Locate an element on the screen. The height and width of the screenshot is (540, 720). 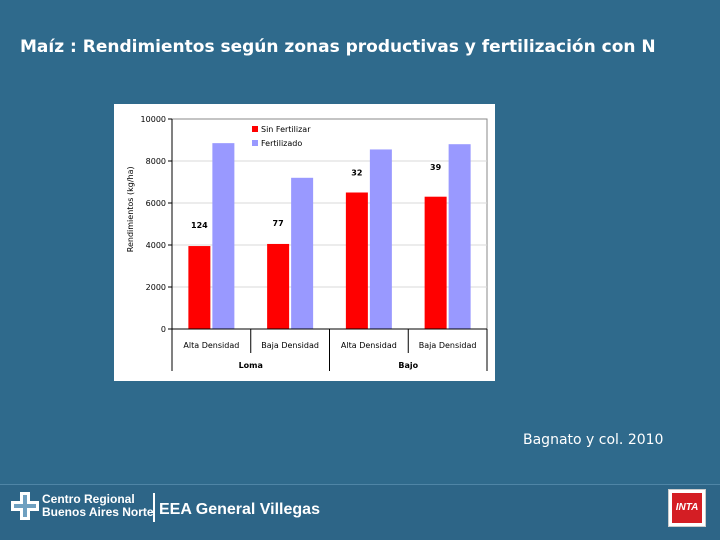
station-name: EEA General Villegas is located at coordinates (239, 509).